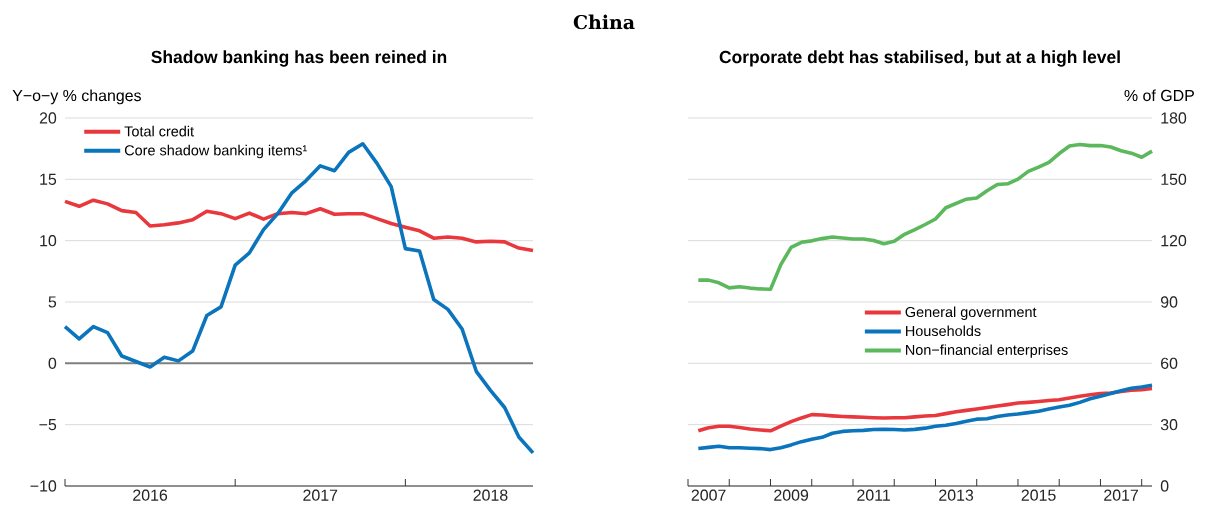  Describe the element at coordinates (956, 495) in the screenshot. I see `x-tick-label: 2013` at that location.